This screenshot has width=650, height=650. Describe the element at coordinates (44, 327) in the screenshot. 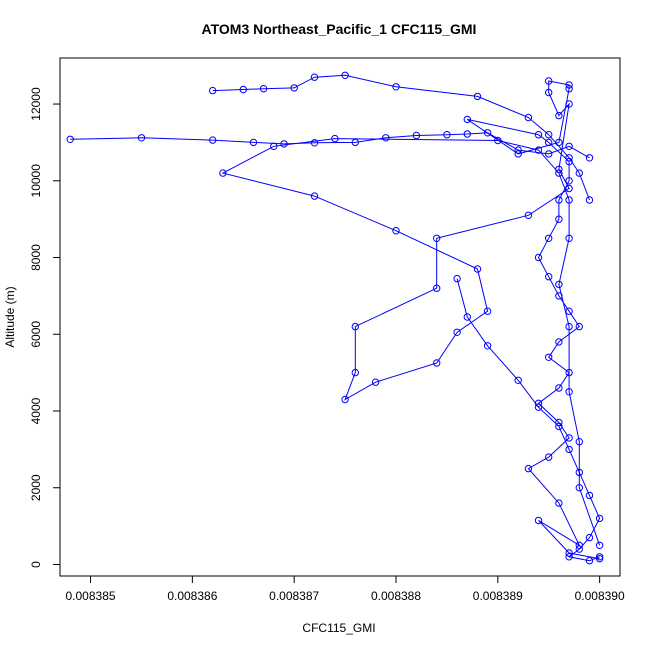

I see `y-axis: 0 2000 4000 6000 8000 10000 12000` at that location.